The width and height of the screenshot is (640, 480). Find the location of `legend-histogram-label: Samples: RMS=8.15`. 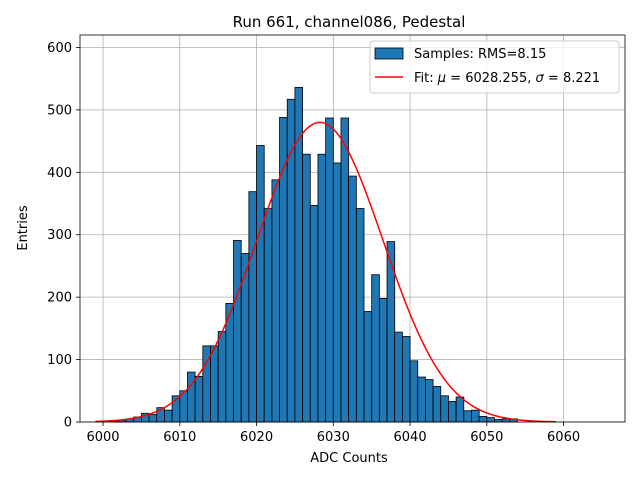

legend-histogram-label: Samples: RMS=8.15 is located at coordinates (480, 54).